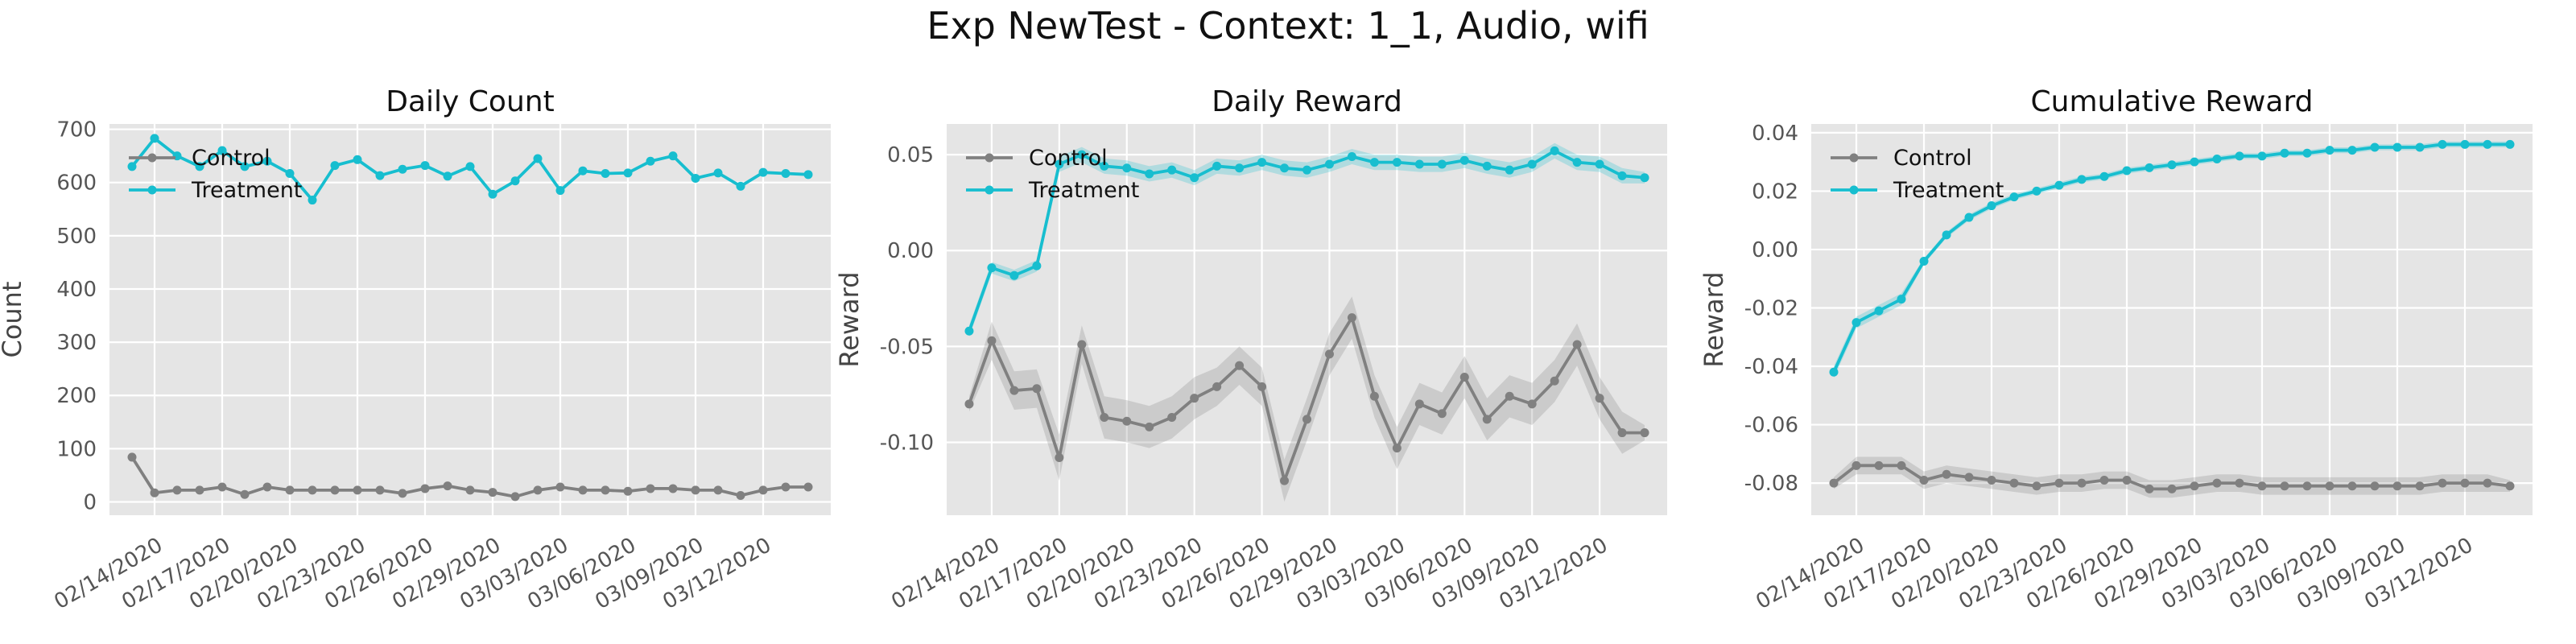  I want to click on y-tick-label: 700, so click(76, 130).